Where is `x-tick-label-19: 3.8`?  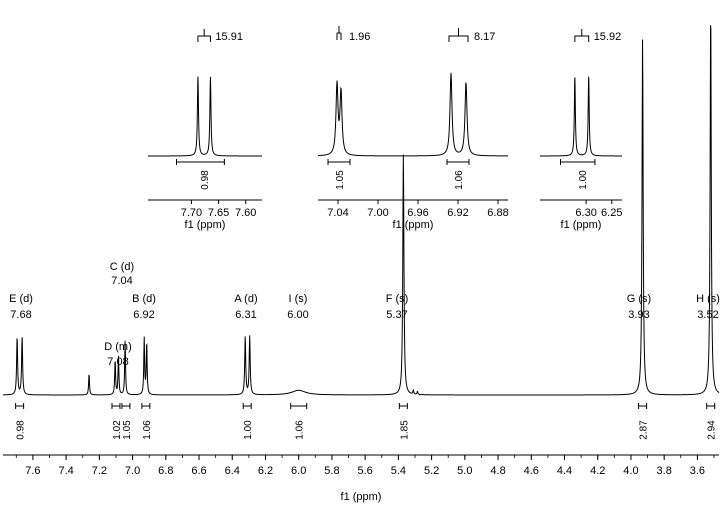
x-tick-label-19: 3.8 is located at coordinates (664, 471).